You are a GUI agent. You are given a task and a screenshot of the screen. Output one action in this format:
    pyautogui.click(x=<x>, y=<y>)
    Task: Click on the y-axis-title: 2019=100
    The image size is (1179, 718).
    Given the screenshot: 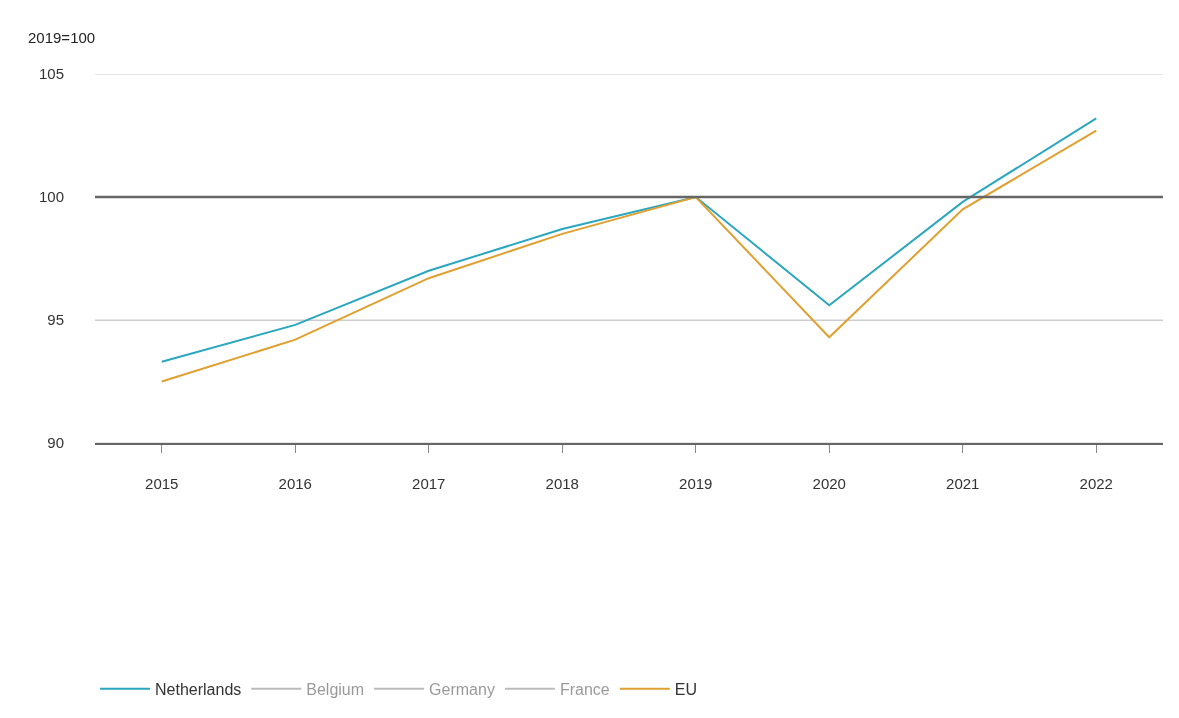 What is the action you would take?
    pyautogui.click(x=62, y=37)
    